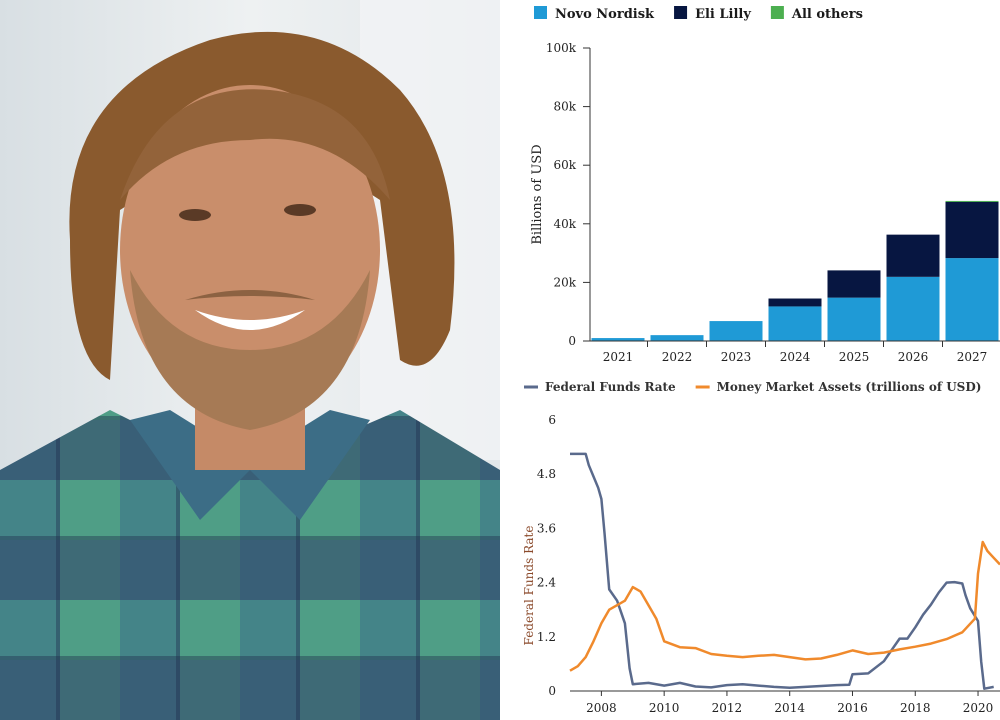 The height and width of the screenshot is (720, 1000). Describe the element at coordinates (552, 420) in the screenshot. I see `y-tick-label: 6` at that location.